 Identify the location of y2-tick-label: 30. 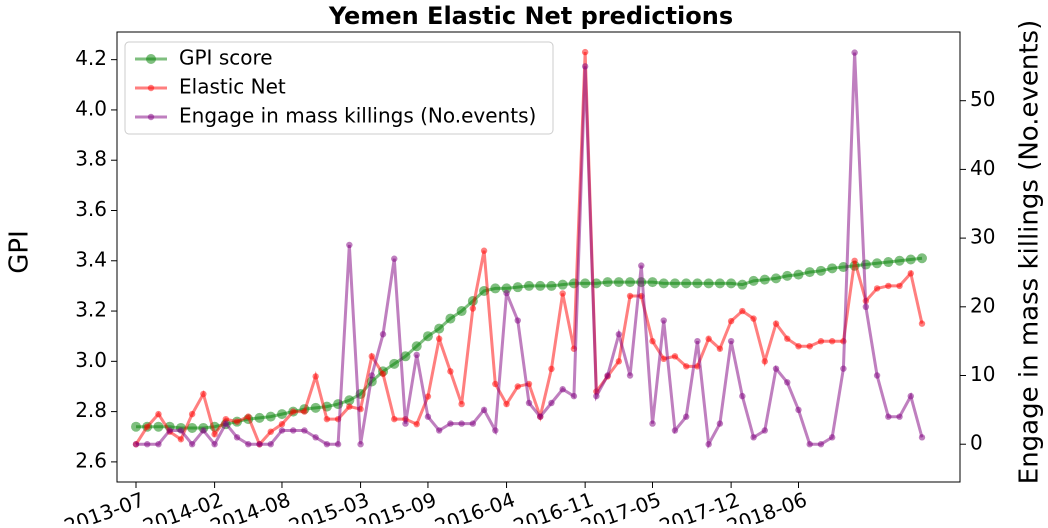
(982, 237).